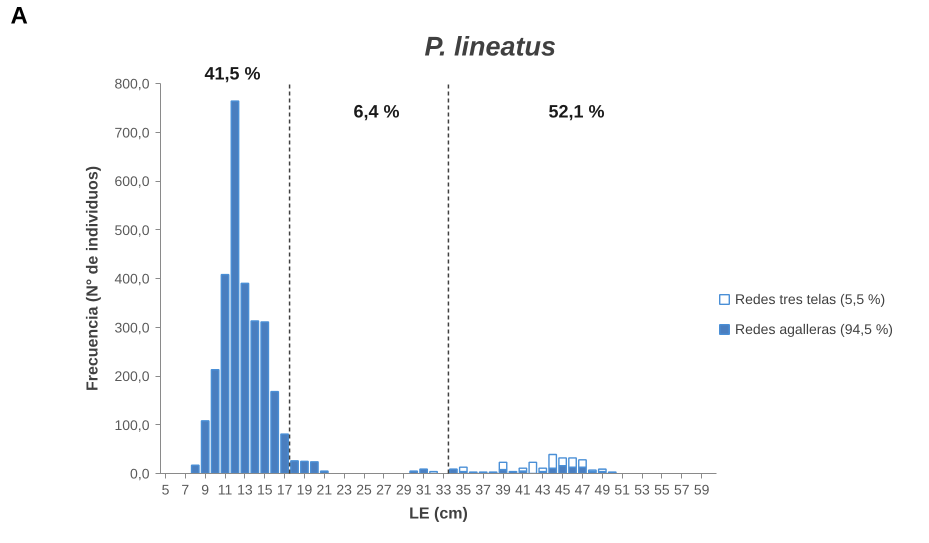 This screenshot has height=543, width=929. What do you see at coordinates (642, 490) in the screenshot?
I see `x-tick-label: 53` at bounding box center [642, 490].